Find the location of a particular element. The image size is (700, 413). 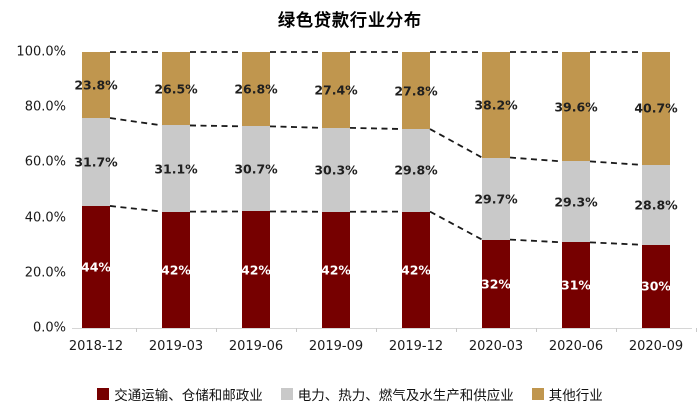

segment-data-label: 30% is located at coordinates (656, 286).